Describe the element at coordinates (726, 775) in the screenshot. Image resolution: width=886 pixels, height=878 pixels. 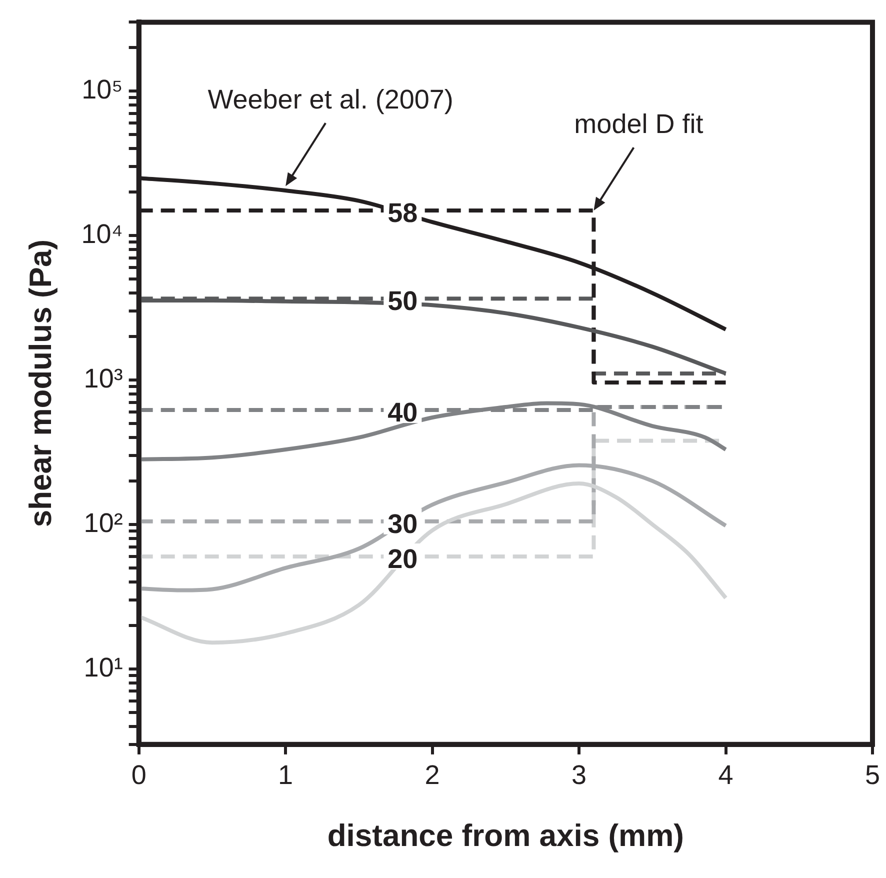
I see `x-tick-label: 4` at that location.